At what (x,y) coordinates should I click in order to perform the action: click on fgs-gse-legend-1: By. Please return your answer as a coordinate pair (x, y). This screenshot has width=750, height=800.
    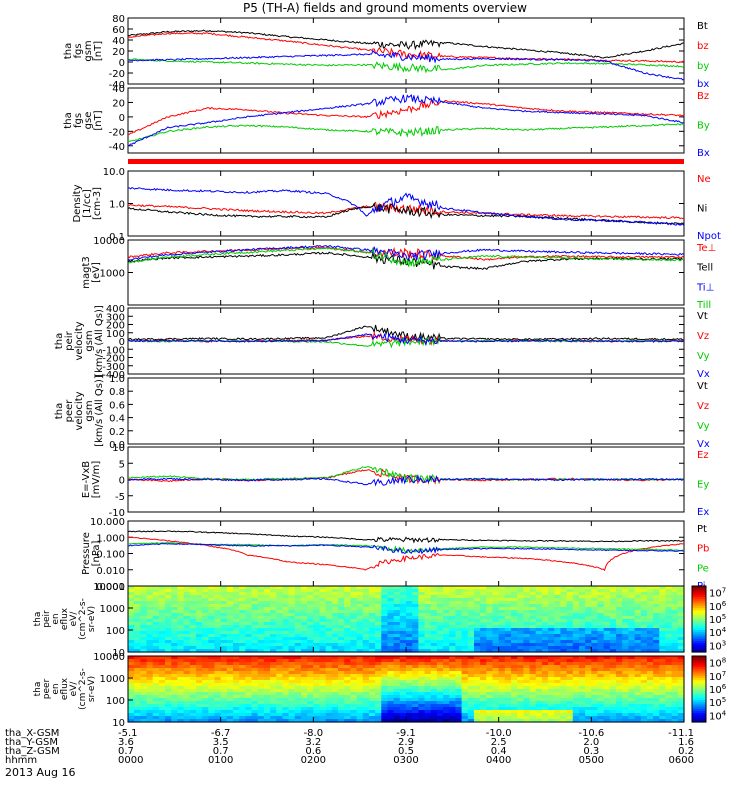
    Looking at the image, I should click on (703, 126).